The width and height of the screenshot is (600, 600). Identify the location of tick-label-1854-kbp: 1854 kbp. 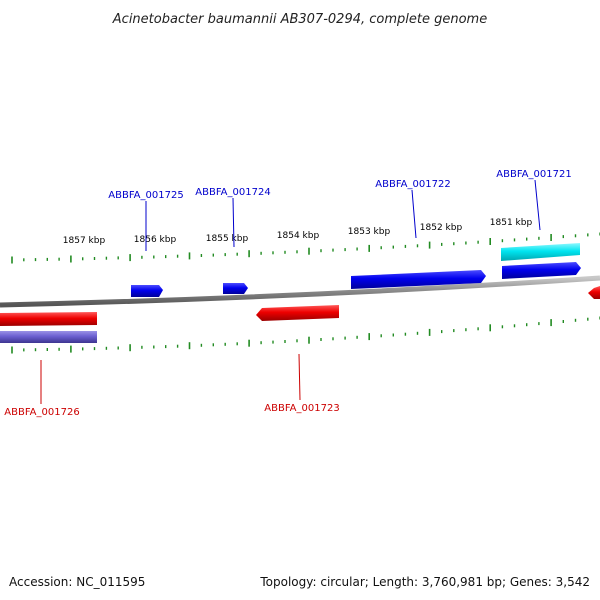
(298, 236).